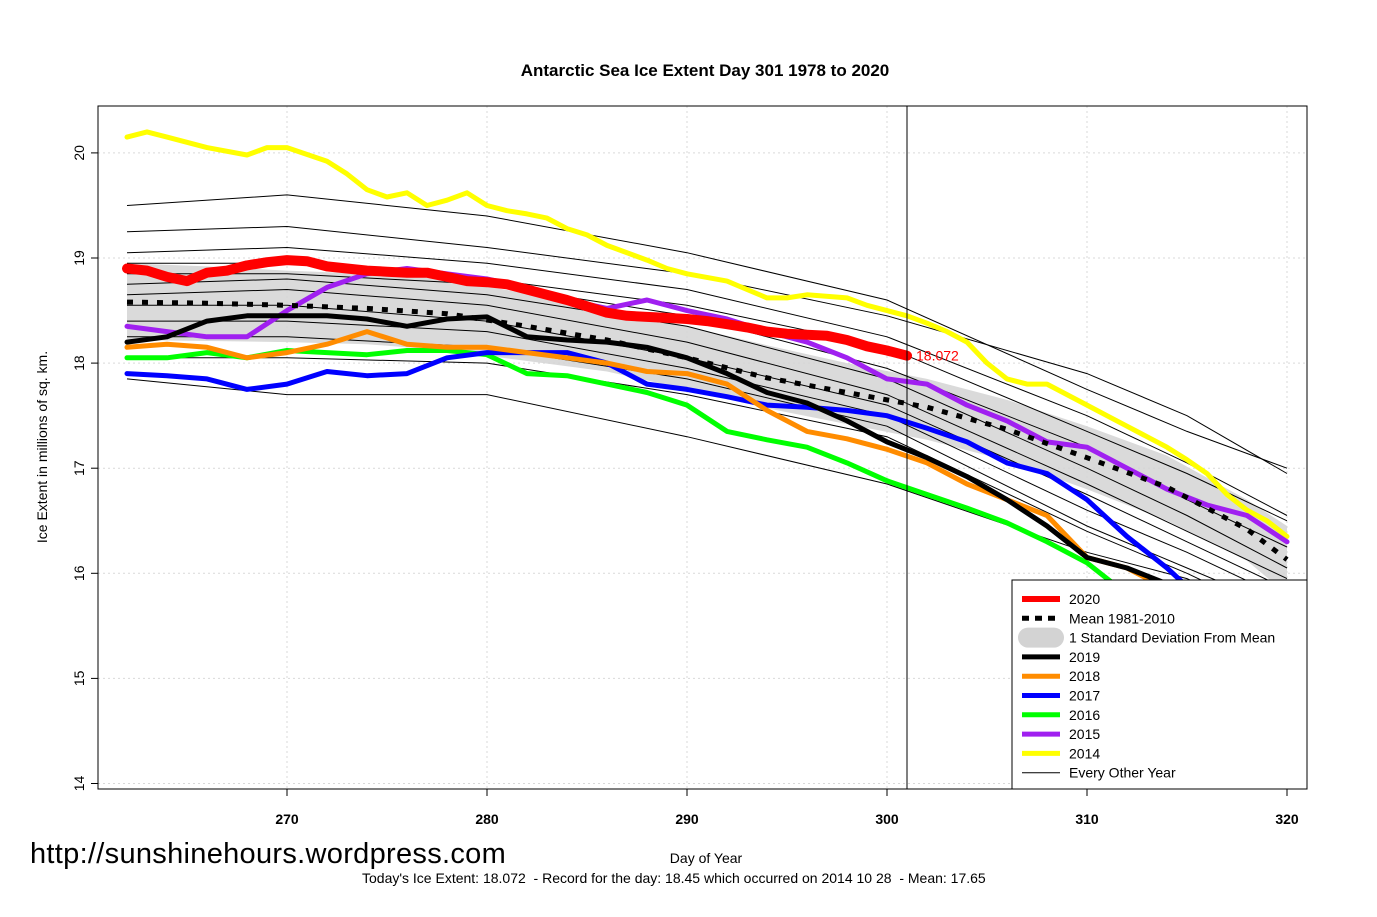 The image size is (1377, 917). What do you see at coordinates (1084, 676) in the screenshot?
I see `legend-label-2018: 2018` at bounding box center [1084, 676].